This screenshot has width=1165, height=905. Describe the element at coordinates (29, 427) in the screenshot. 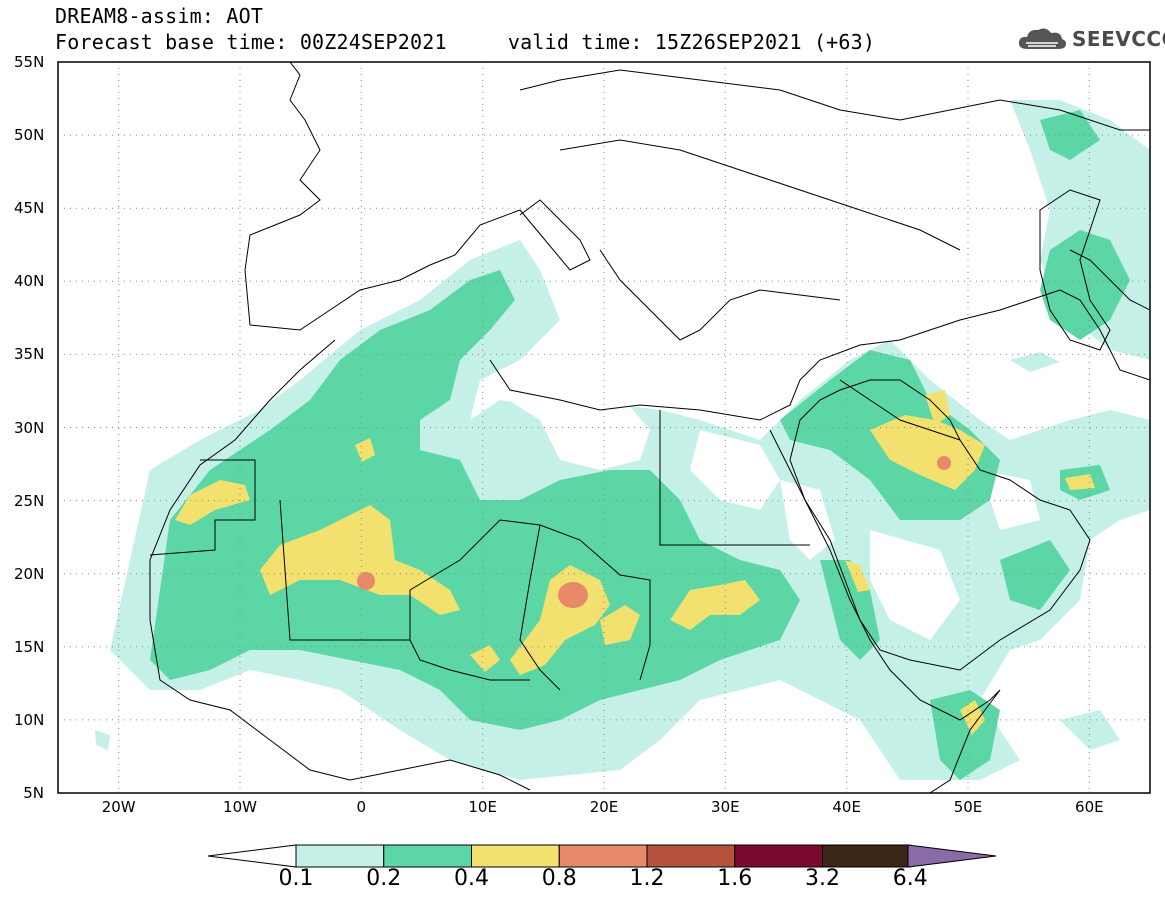

I see `lat-tick-label: 30N` at that location.